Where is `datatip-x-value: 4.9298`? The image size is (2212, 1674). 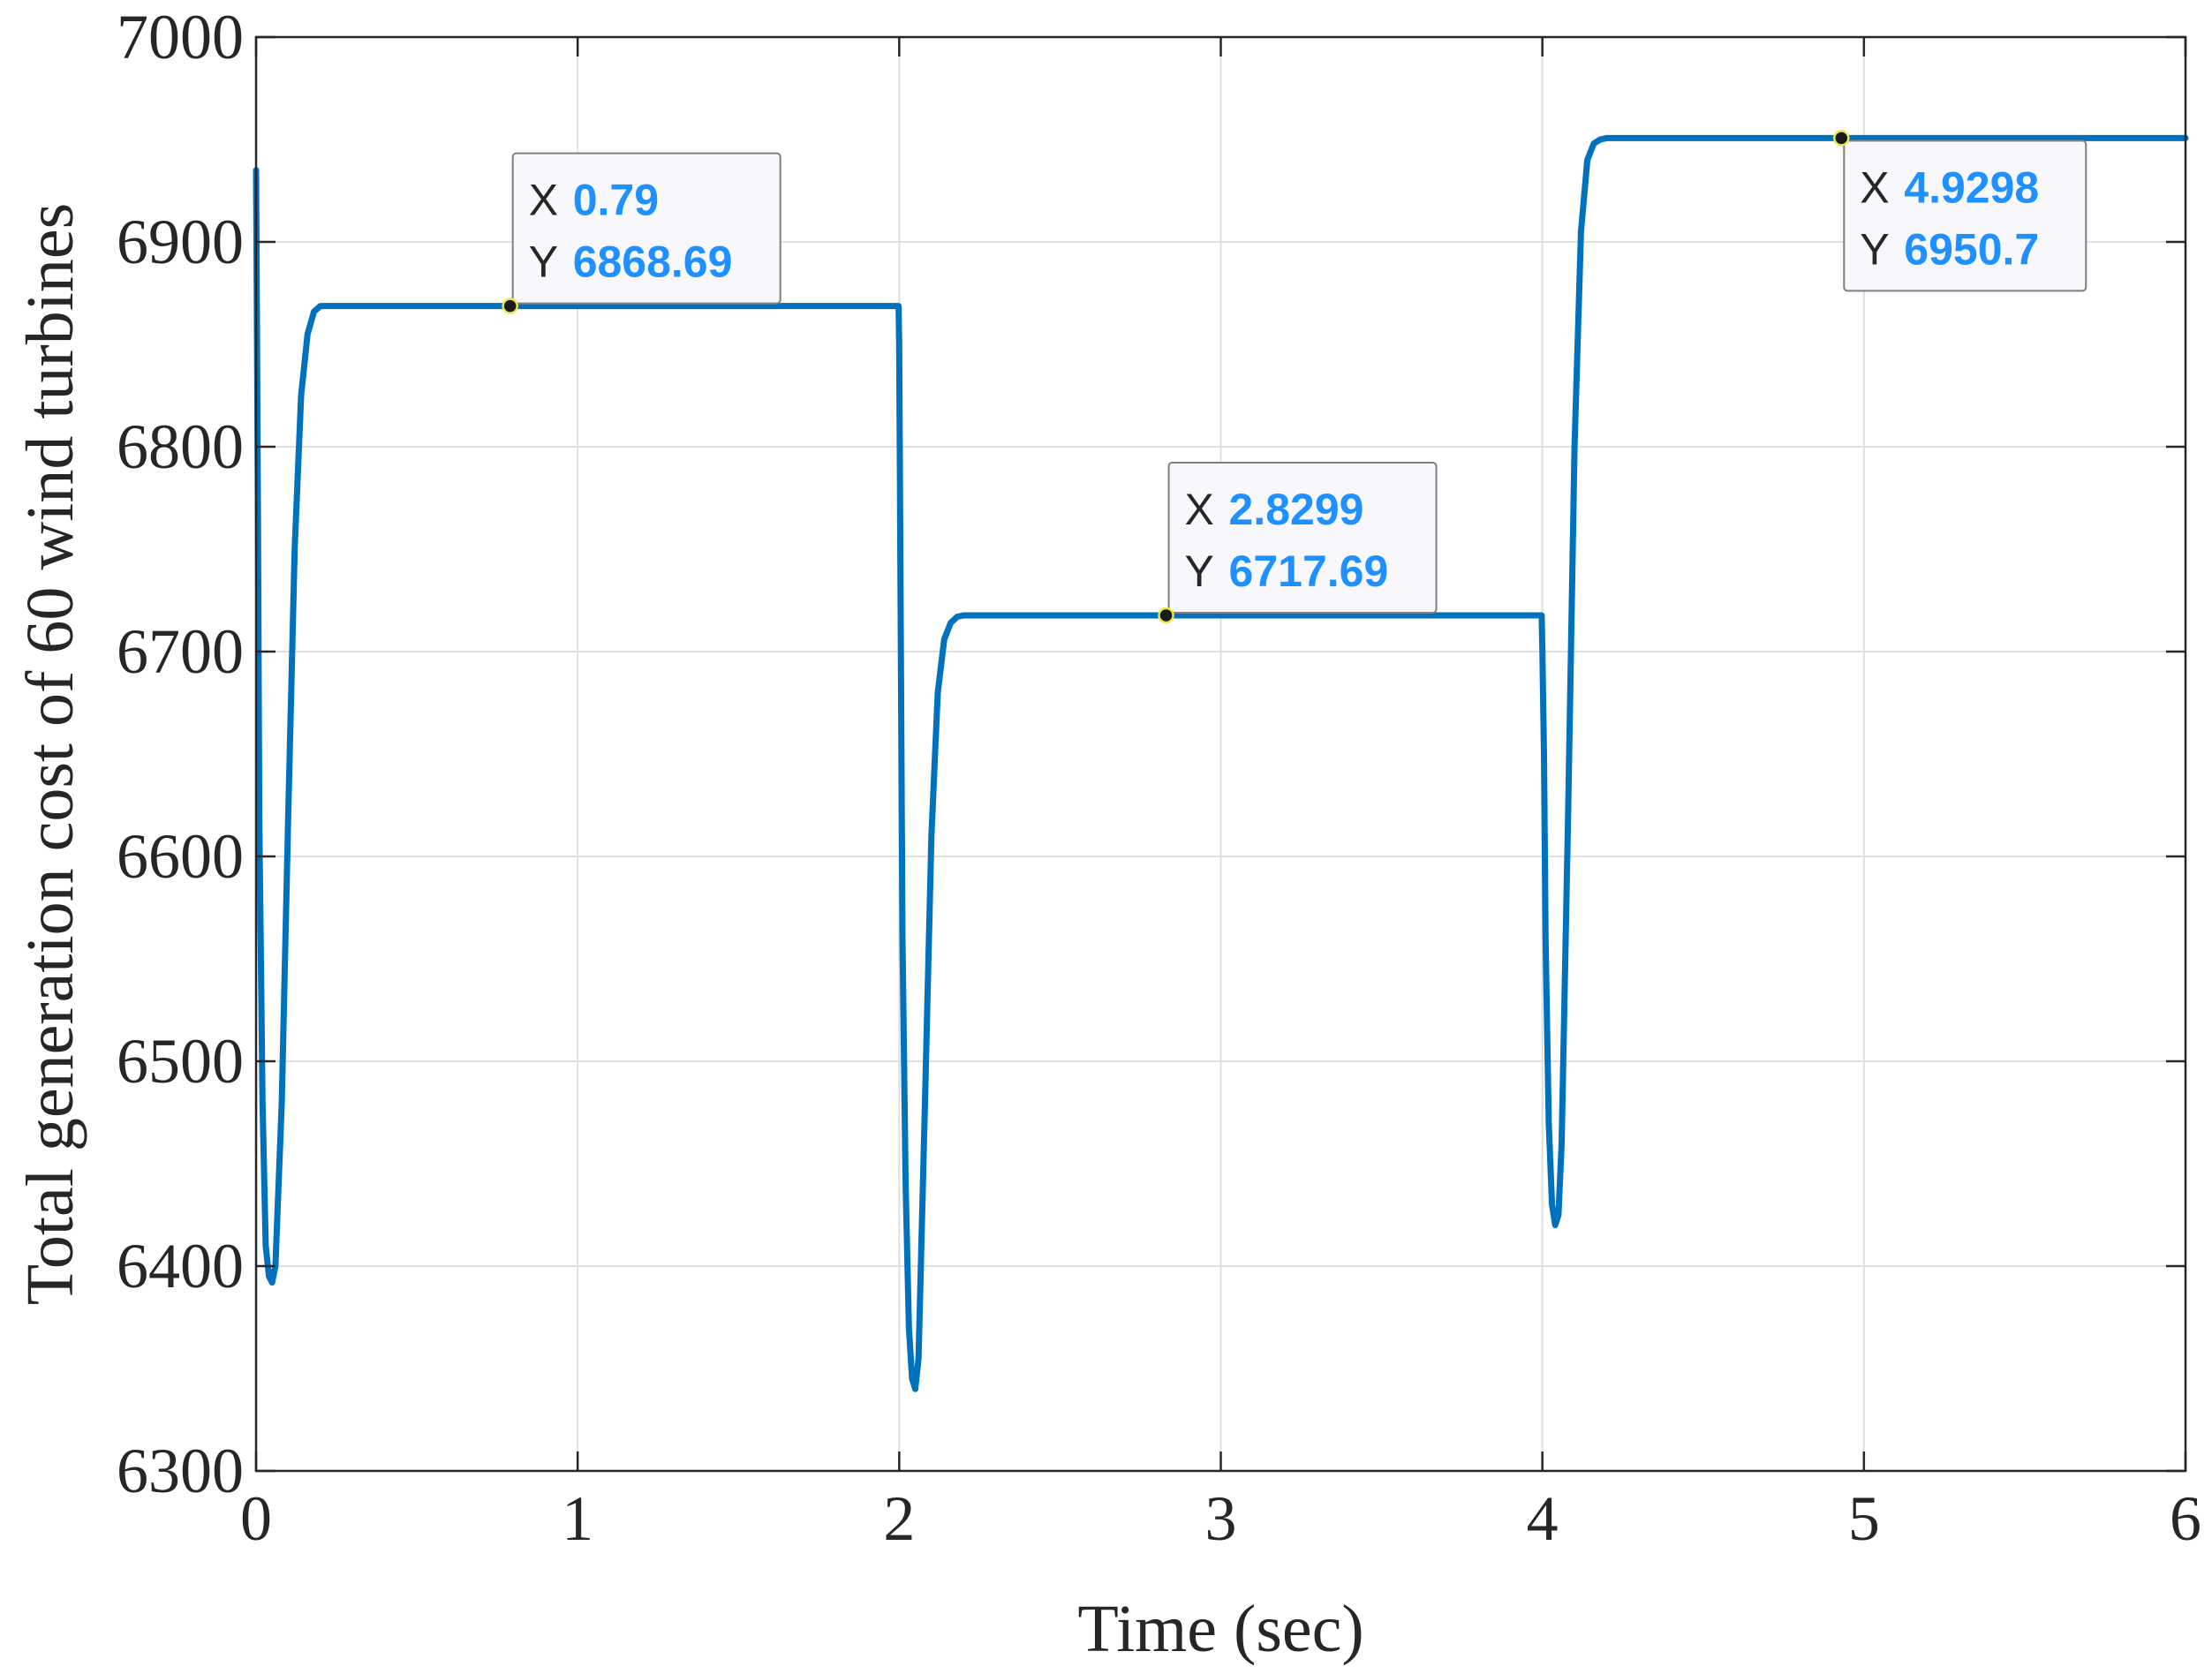 datatip-x-value: 4.9298 is located at coordinates (1971, 187).